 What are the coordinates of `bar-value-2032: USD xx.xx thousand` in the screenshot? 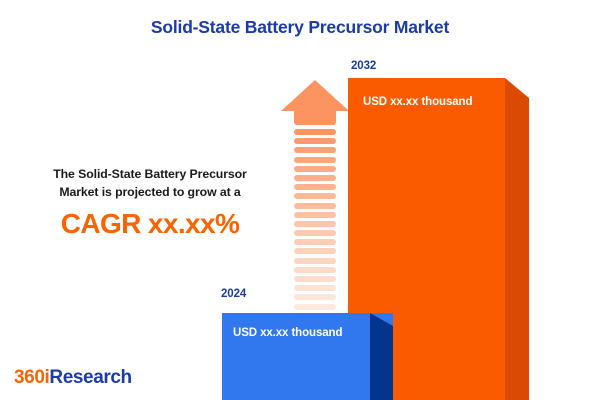 It's located at (418, 102).